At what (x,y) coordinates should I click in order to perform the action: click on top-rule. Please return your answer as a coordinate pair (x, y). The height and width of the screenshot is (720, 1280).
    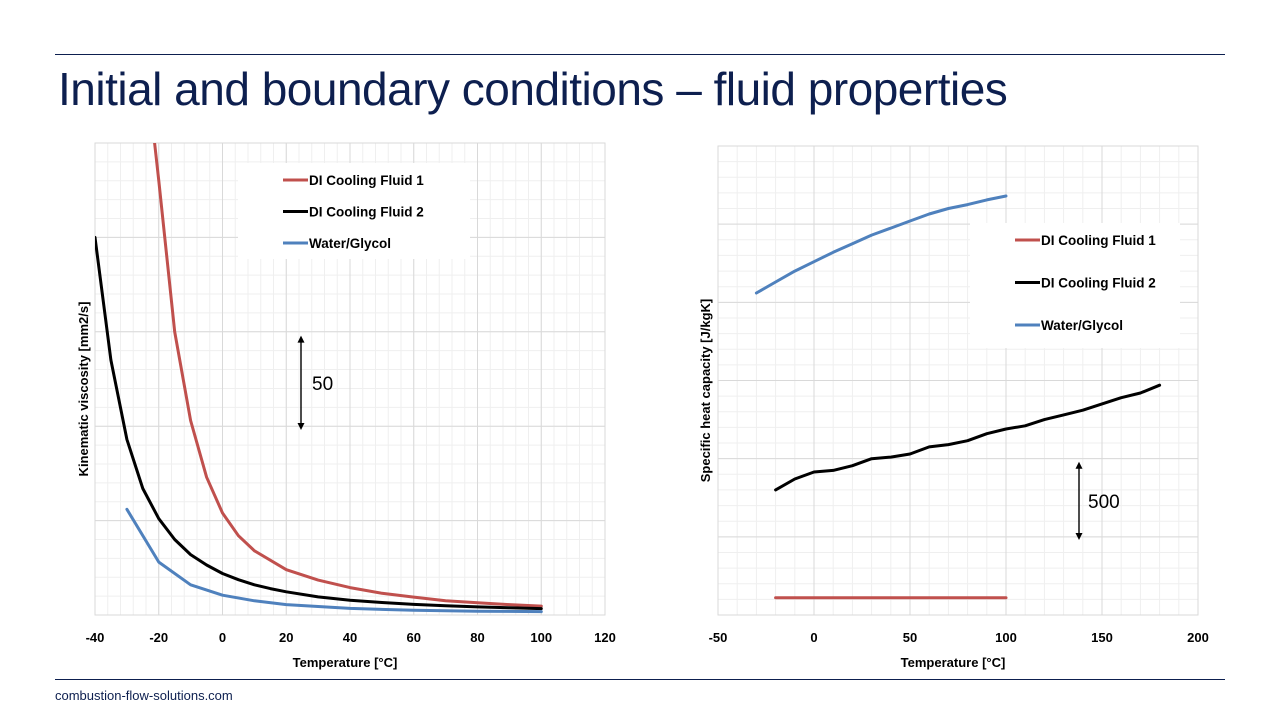
    Looking at the image, I should click on (640, 54).